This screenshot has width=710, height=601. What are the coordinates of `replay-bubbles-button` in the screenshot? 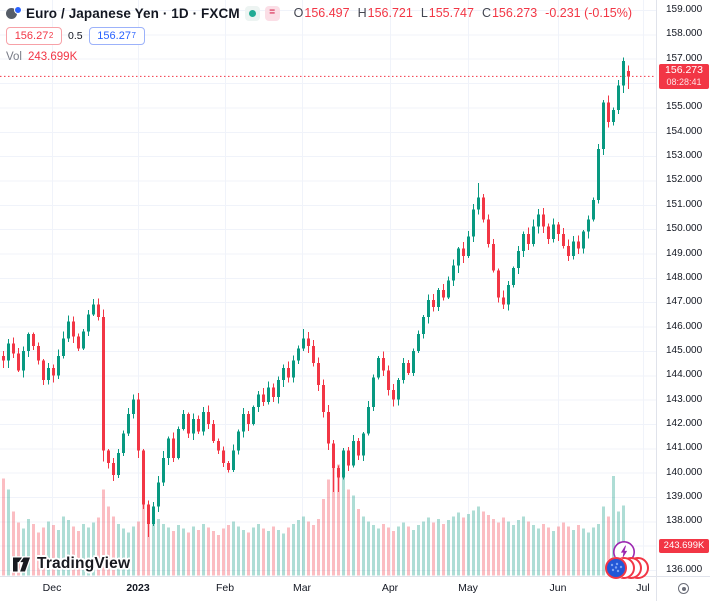 It's located at (627, 568).